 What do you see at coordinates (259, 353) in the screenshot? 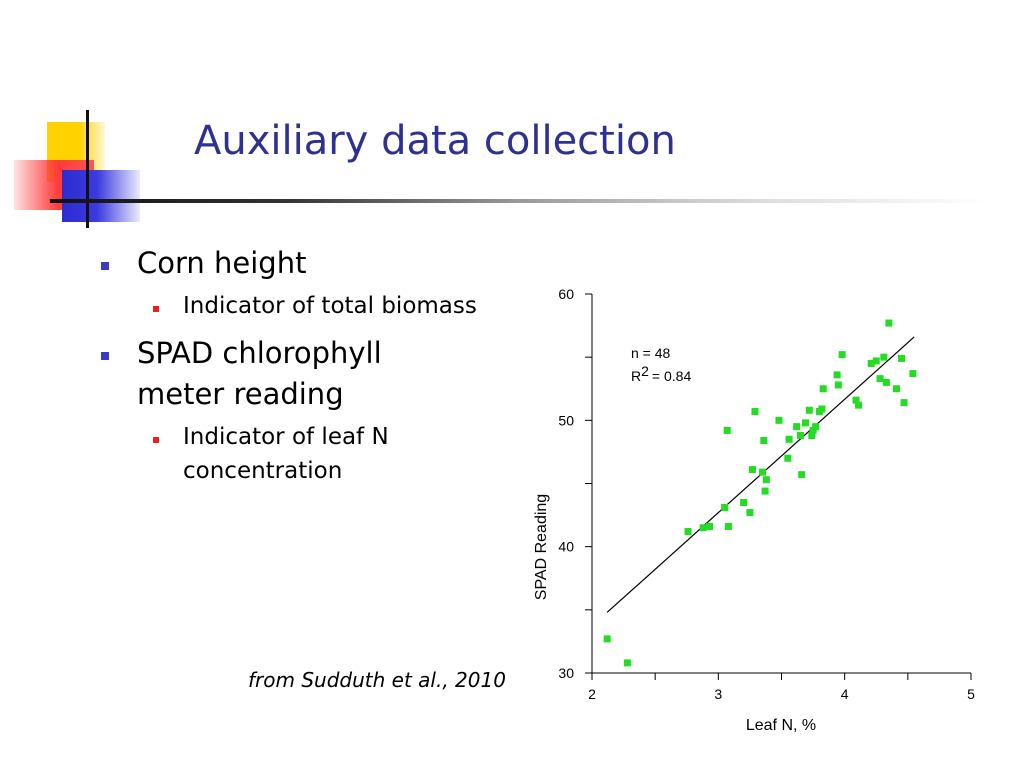
I see `bullet-spad-line1: SPAD chlorophyll` at bounding box center [259, 353].